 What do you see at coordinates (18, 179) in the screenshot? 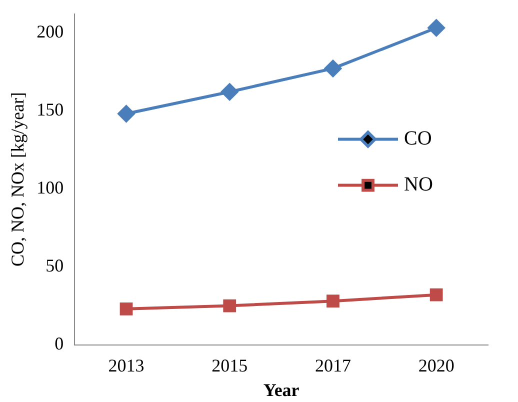
I see `y-axis-title: CO, NO, NOx [kg/year]` at bounding box center [18, 179].